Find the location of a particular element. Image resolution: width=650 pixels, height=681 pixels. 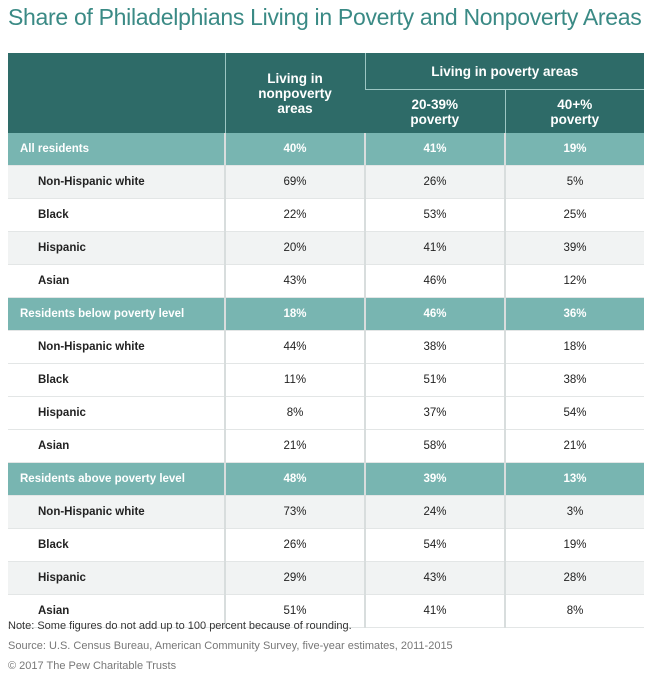

row: Hispanic 20% 41% 39% is located at coordinates (326, 248).